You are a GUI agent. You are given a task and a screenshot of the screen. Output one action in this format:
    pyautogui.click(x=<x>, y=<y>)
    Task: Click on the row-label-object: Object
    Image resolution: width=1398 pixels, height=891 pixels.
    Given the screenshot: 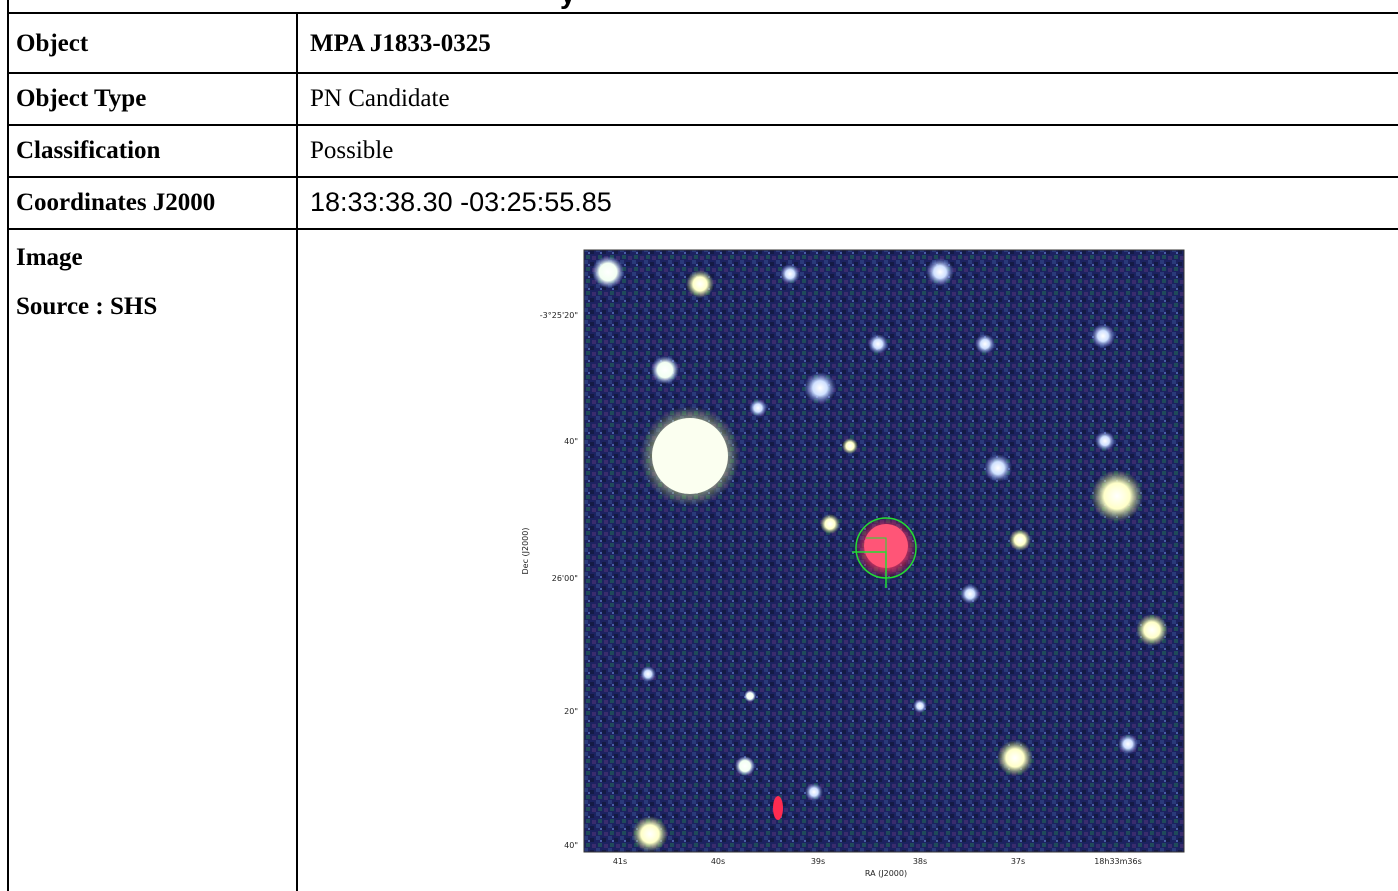 What is the action you would take?
    pyautogui.click(x=52, y=43)
    